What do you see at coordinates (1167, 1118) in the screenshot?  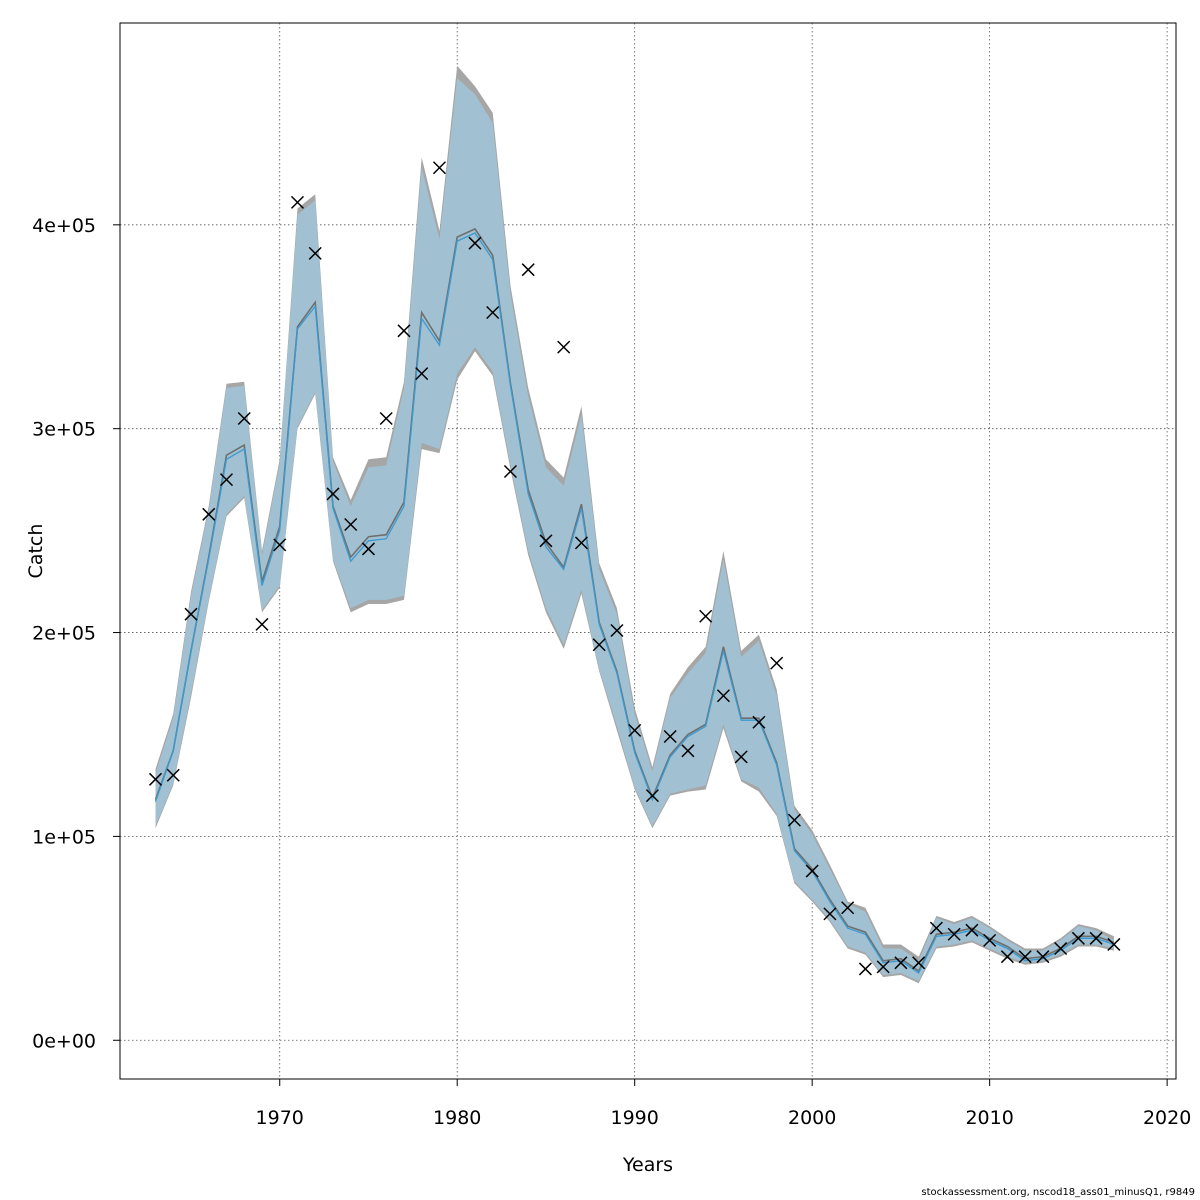 I see `x-tick-label: 2020` at bounding box center [1167, 1118].